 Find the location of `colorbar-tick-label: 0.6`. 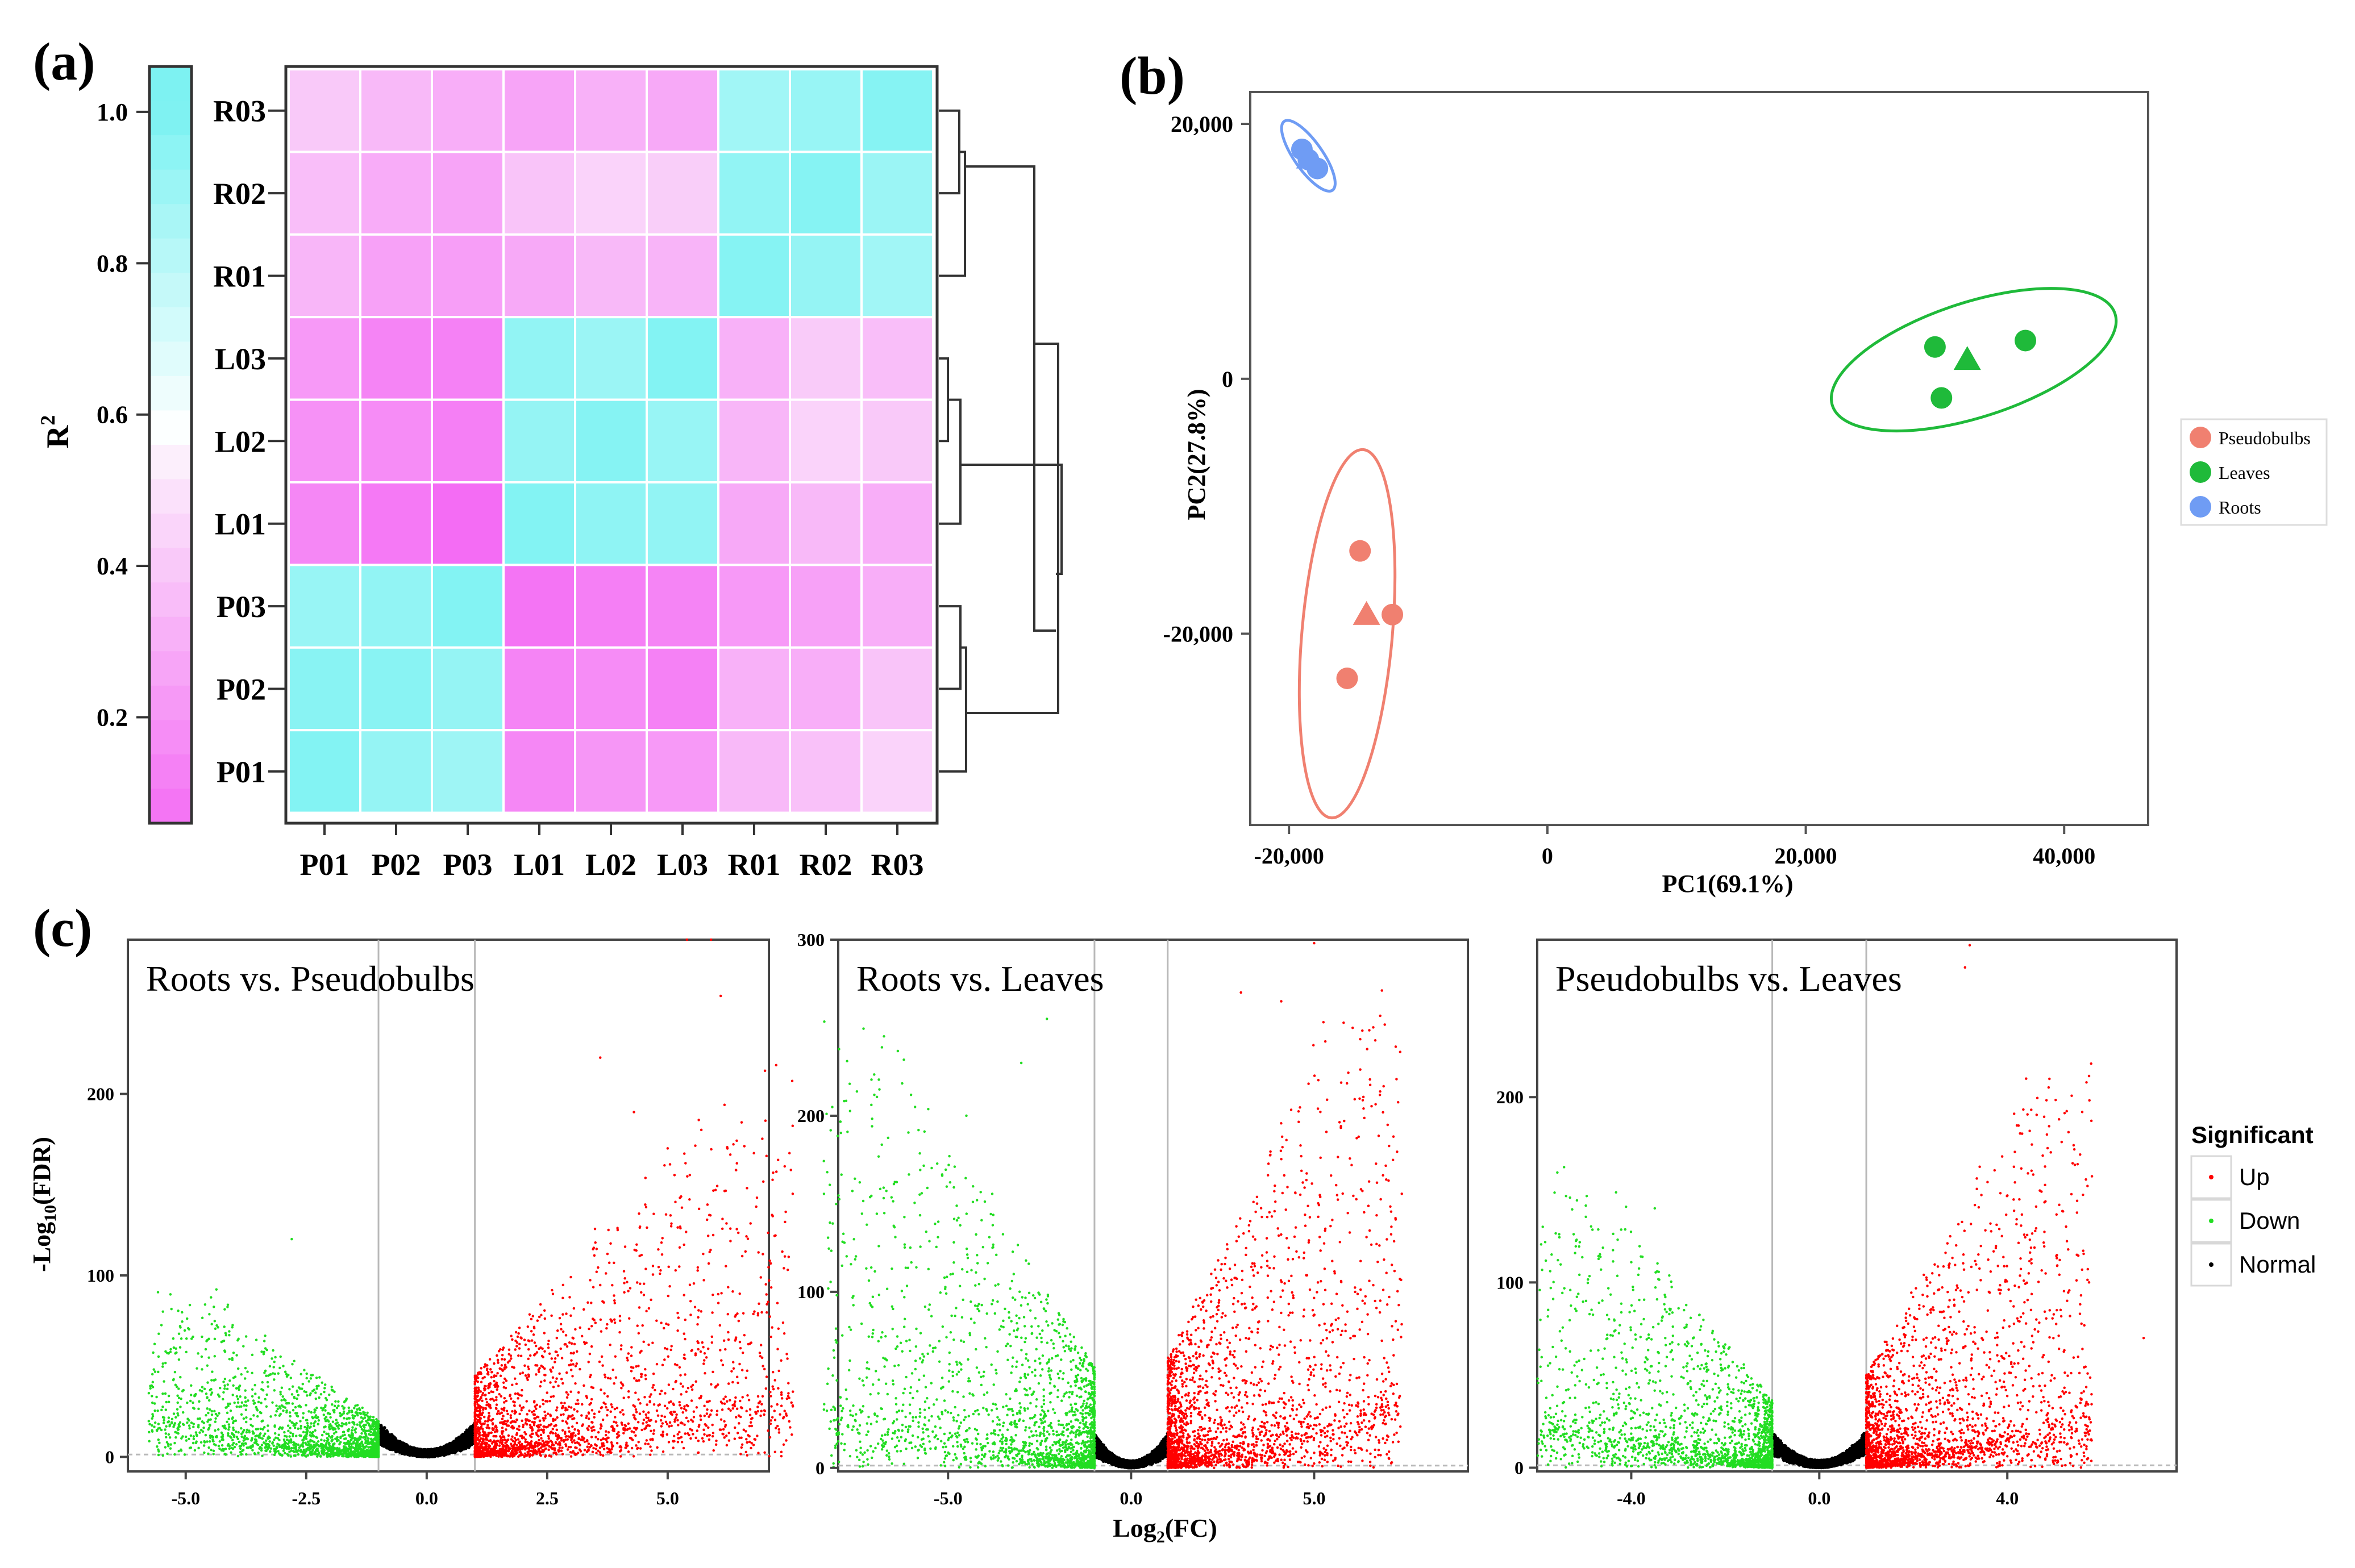

colorbar-tick-label: 0.6 is located at coordinates (112, 415).